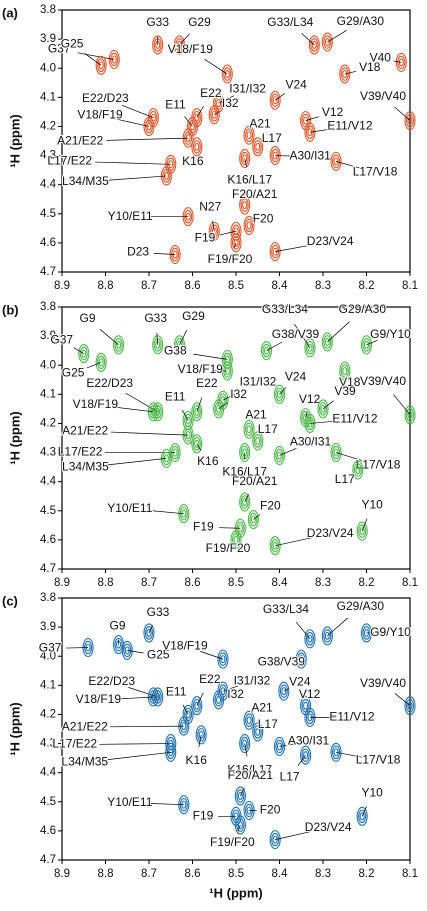 The width and height of the screenshot is (427, 911). Describe the element at coordinates (96, 404) in the screenshot. I see `peak-label: V18/F19` at that location.